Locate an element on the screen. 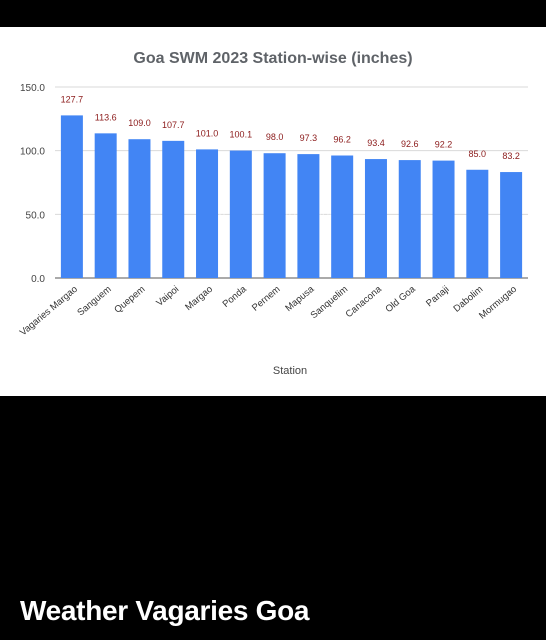 The height and width of the screenshot is (640, 546). x-tick-label: Ponda is located at coordinates (235, 296).